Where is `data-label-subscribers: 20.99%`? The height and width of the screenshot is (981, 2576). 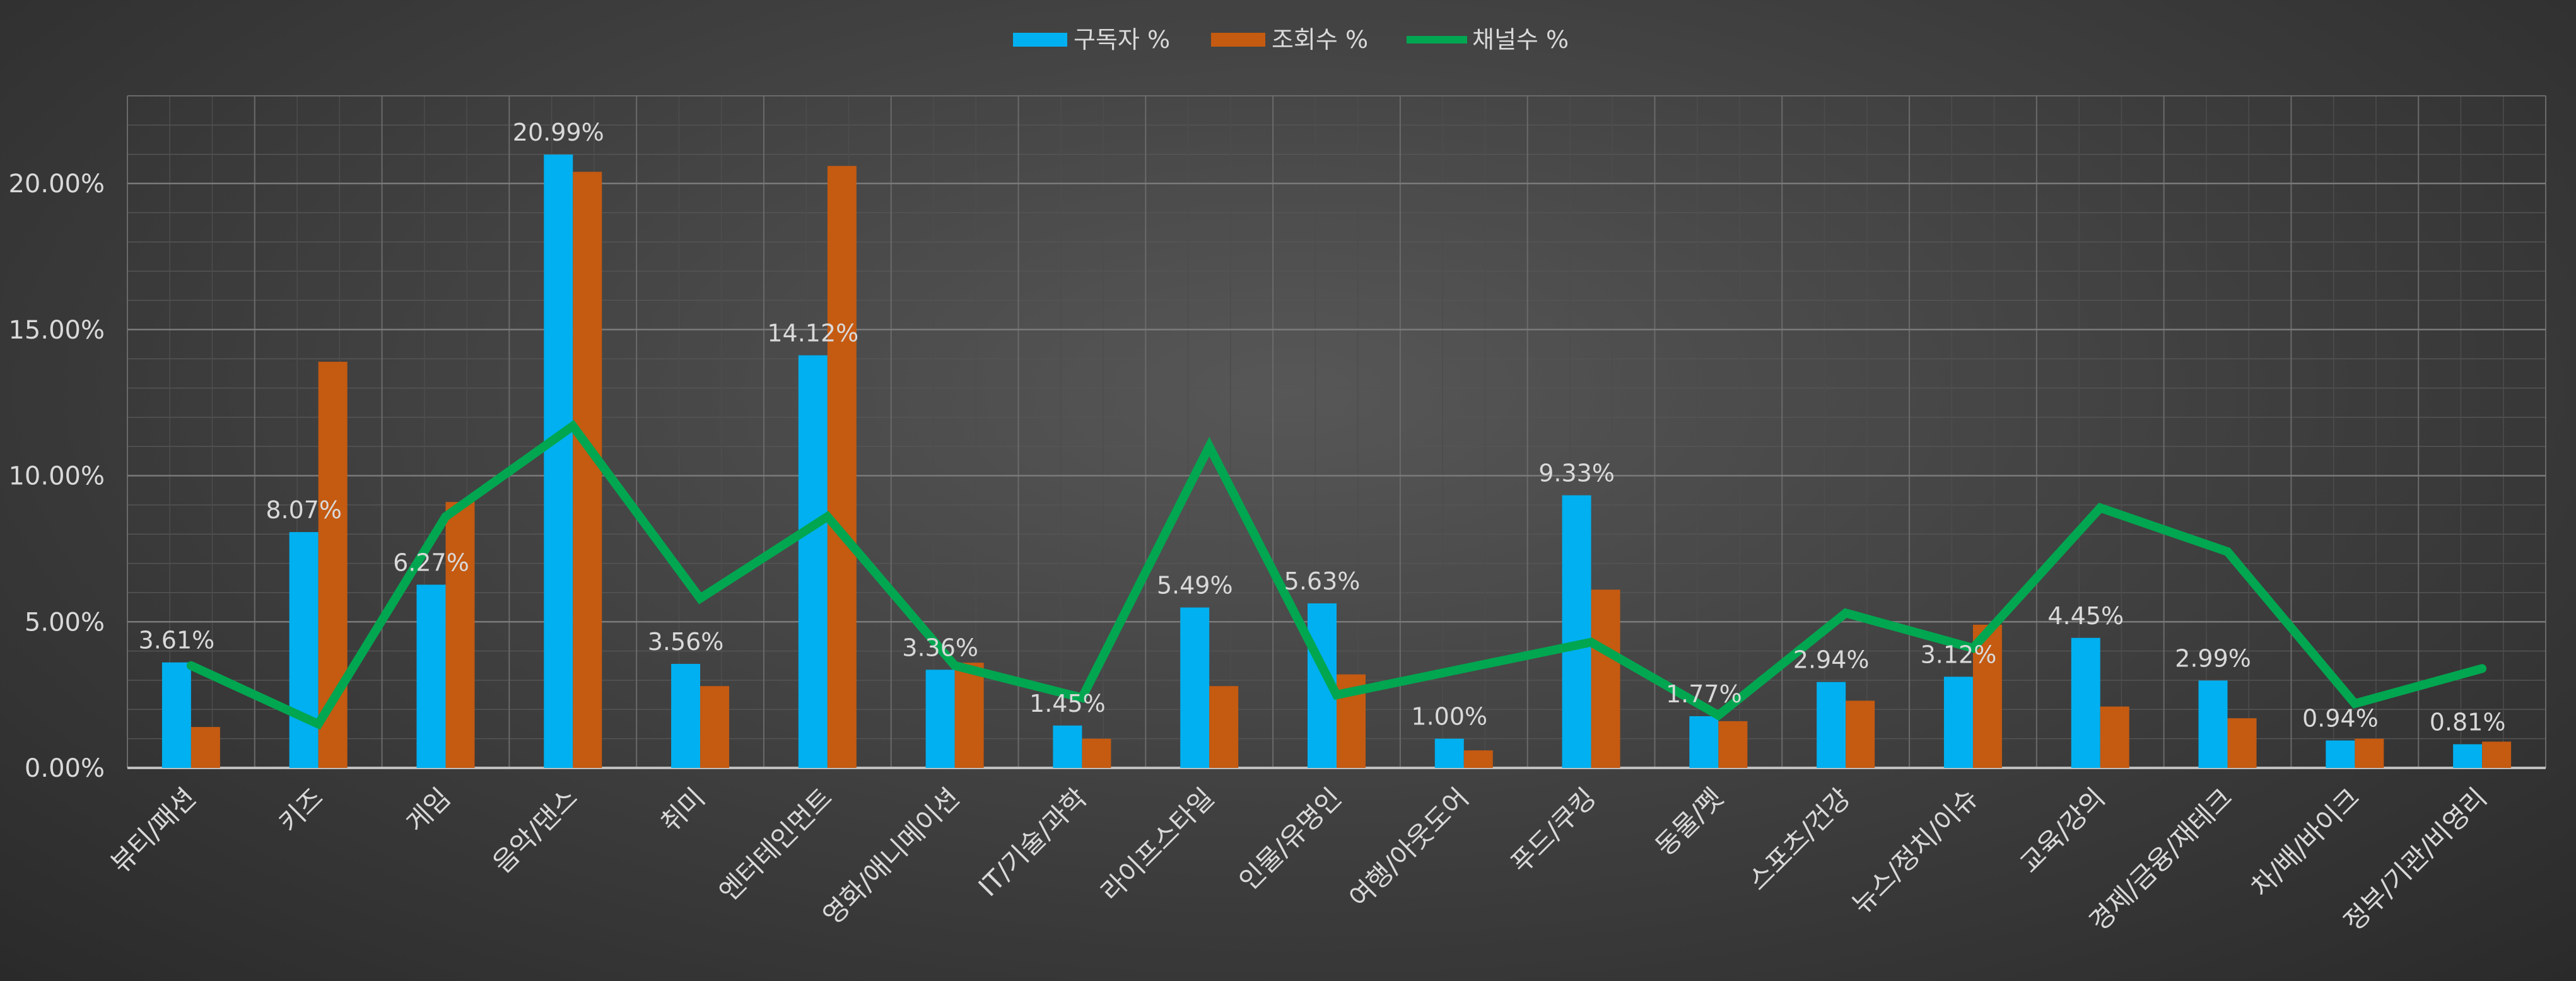
data-label-subscribers: 20.99% is located at coordinates (558, 132).